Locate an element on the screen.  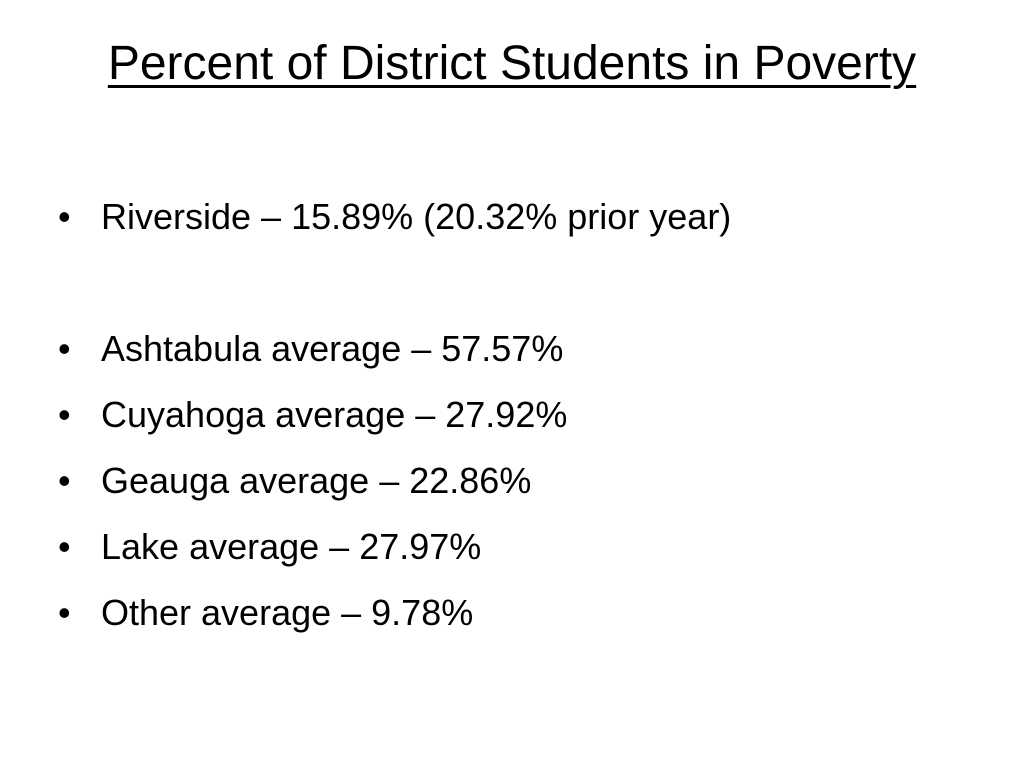
bullet-item: • Ashtabula average – 57.57% is located at coordinates (518, 349).